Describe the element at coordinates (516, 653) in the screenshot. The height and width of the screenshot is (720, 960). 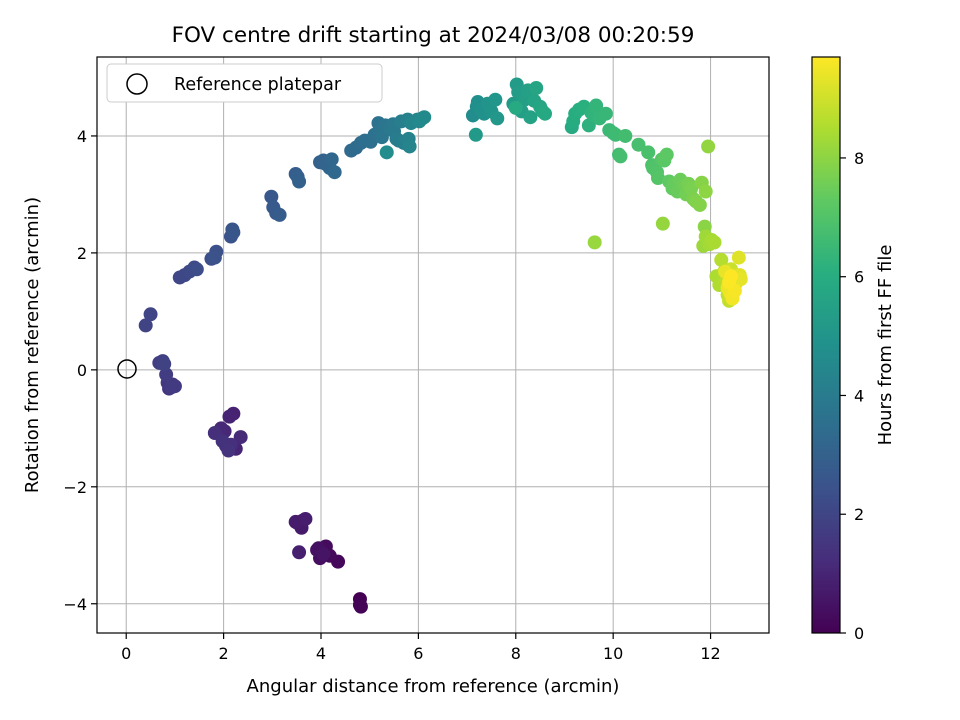
I see `x-tick-label: 8` at that location.